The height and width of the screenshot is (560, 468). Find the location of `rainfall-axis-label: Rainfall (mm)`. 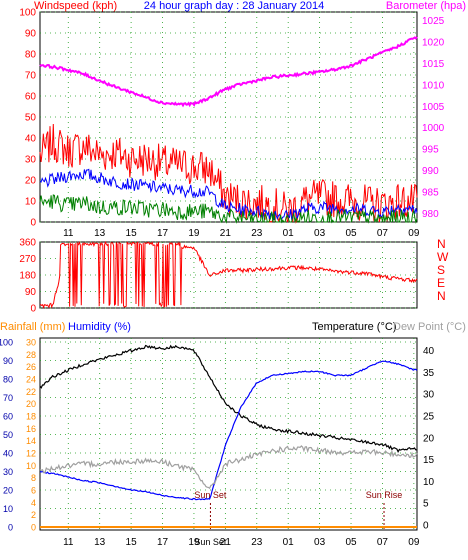

rainfall-axis-label: Rainfall (mm) is located at coordinates (32, 327).